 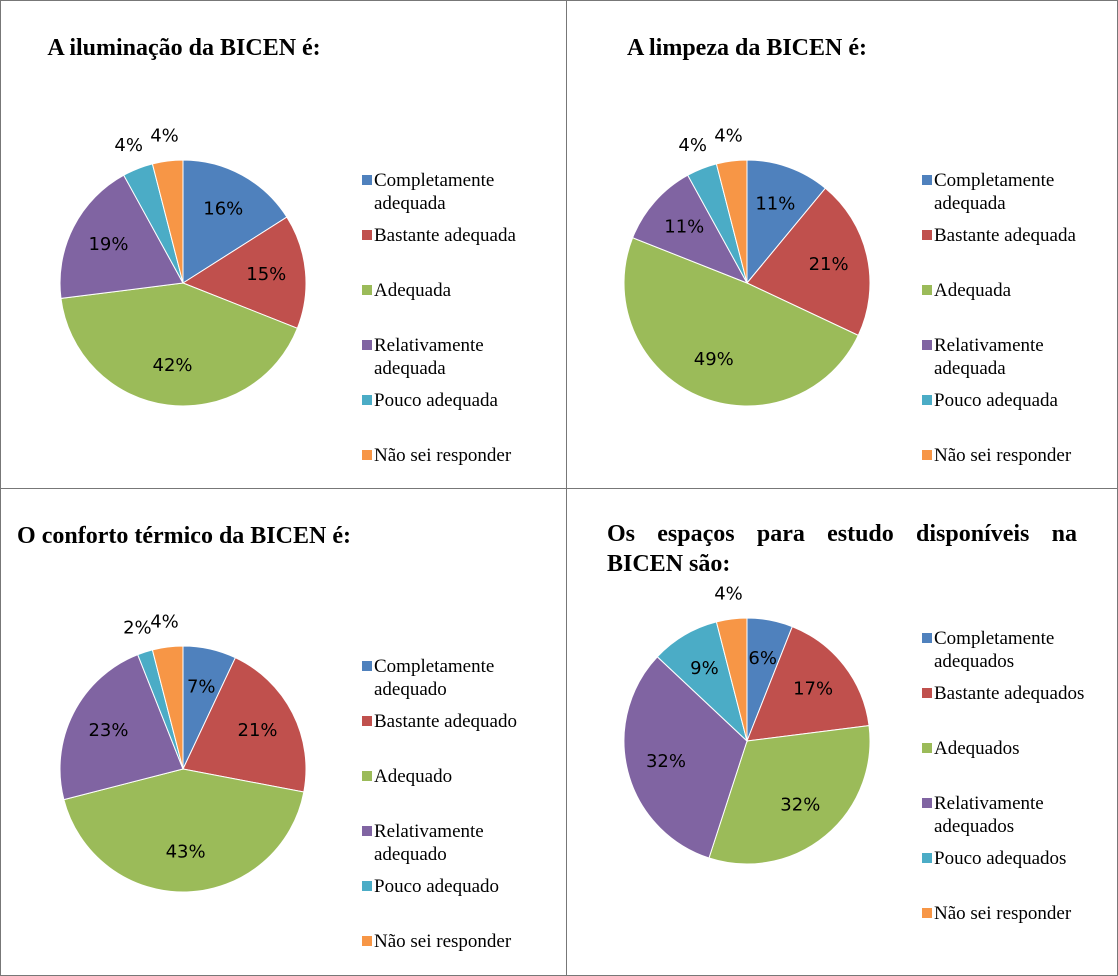 I want to click on data-label: 11%, so click(x=775, y=203).